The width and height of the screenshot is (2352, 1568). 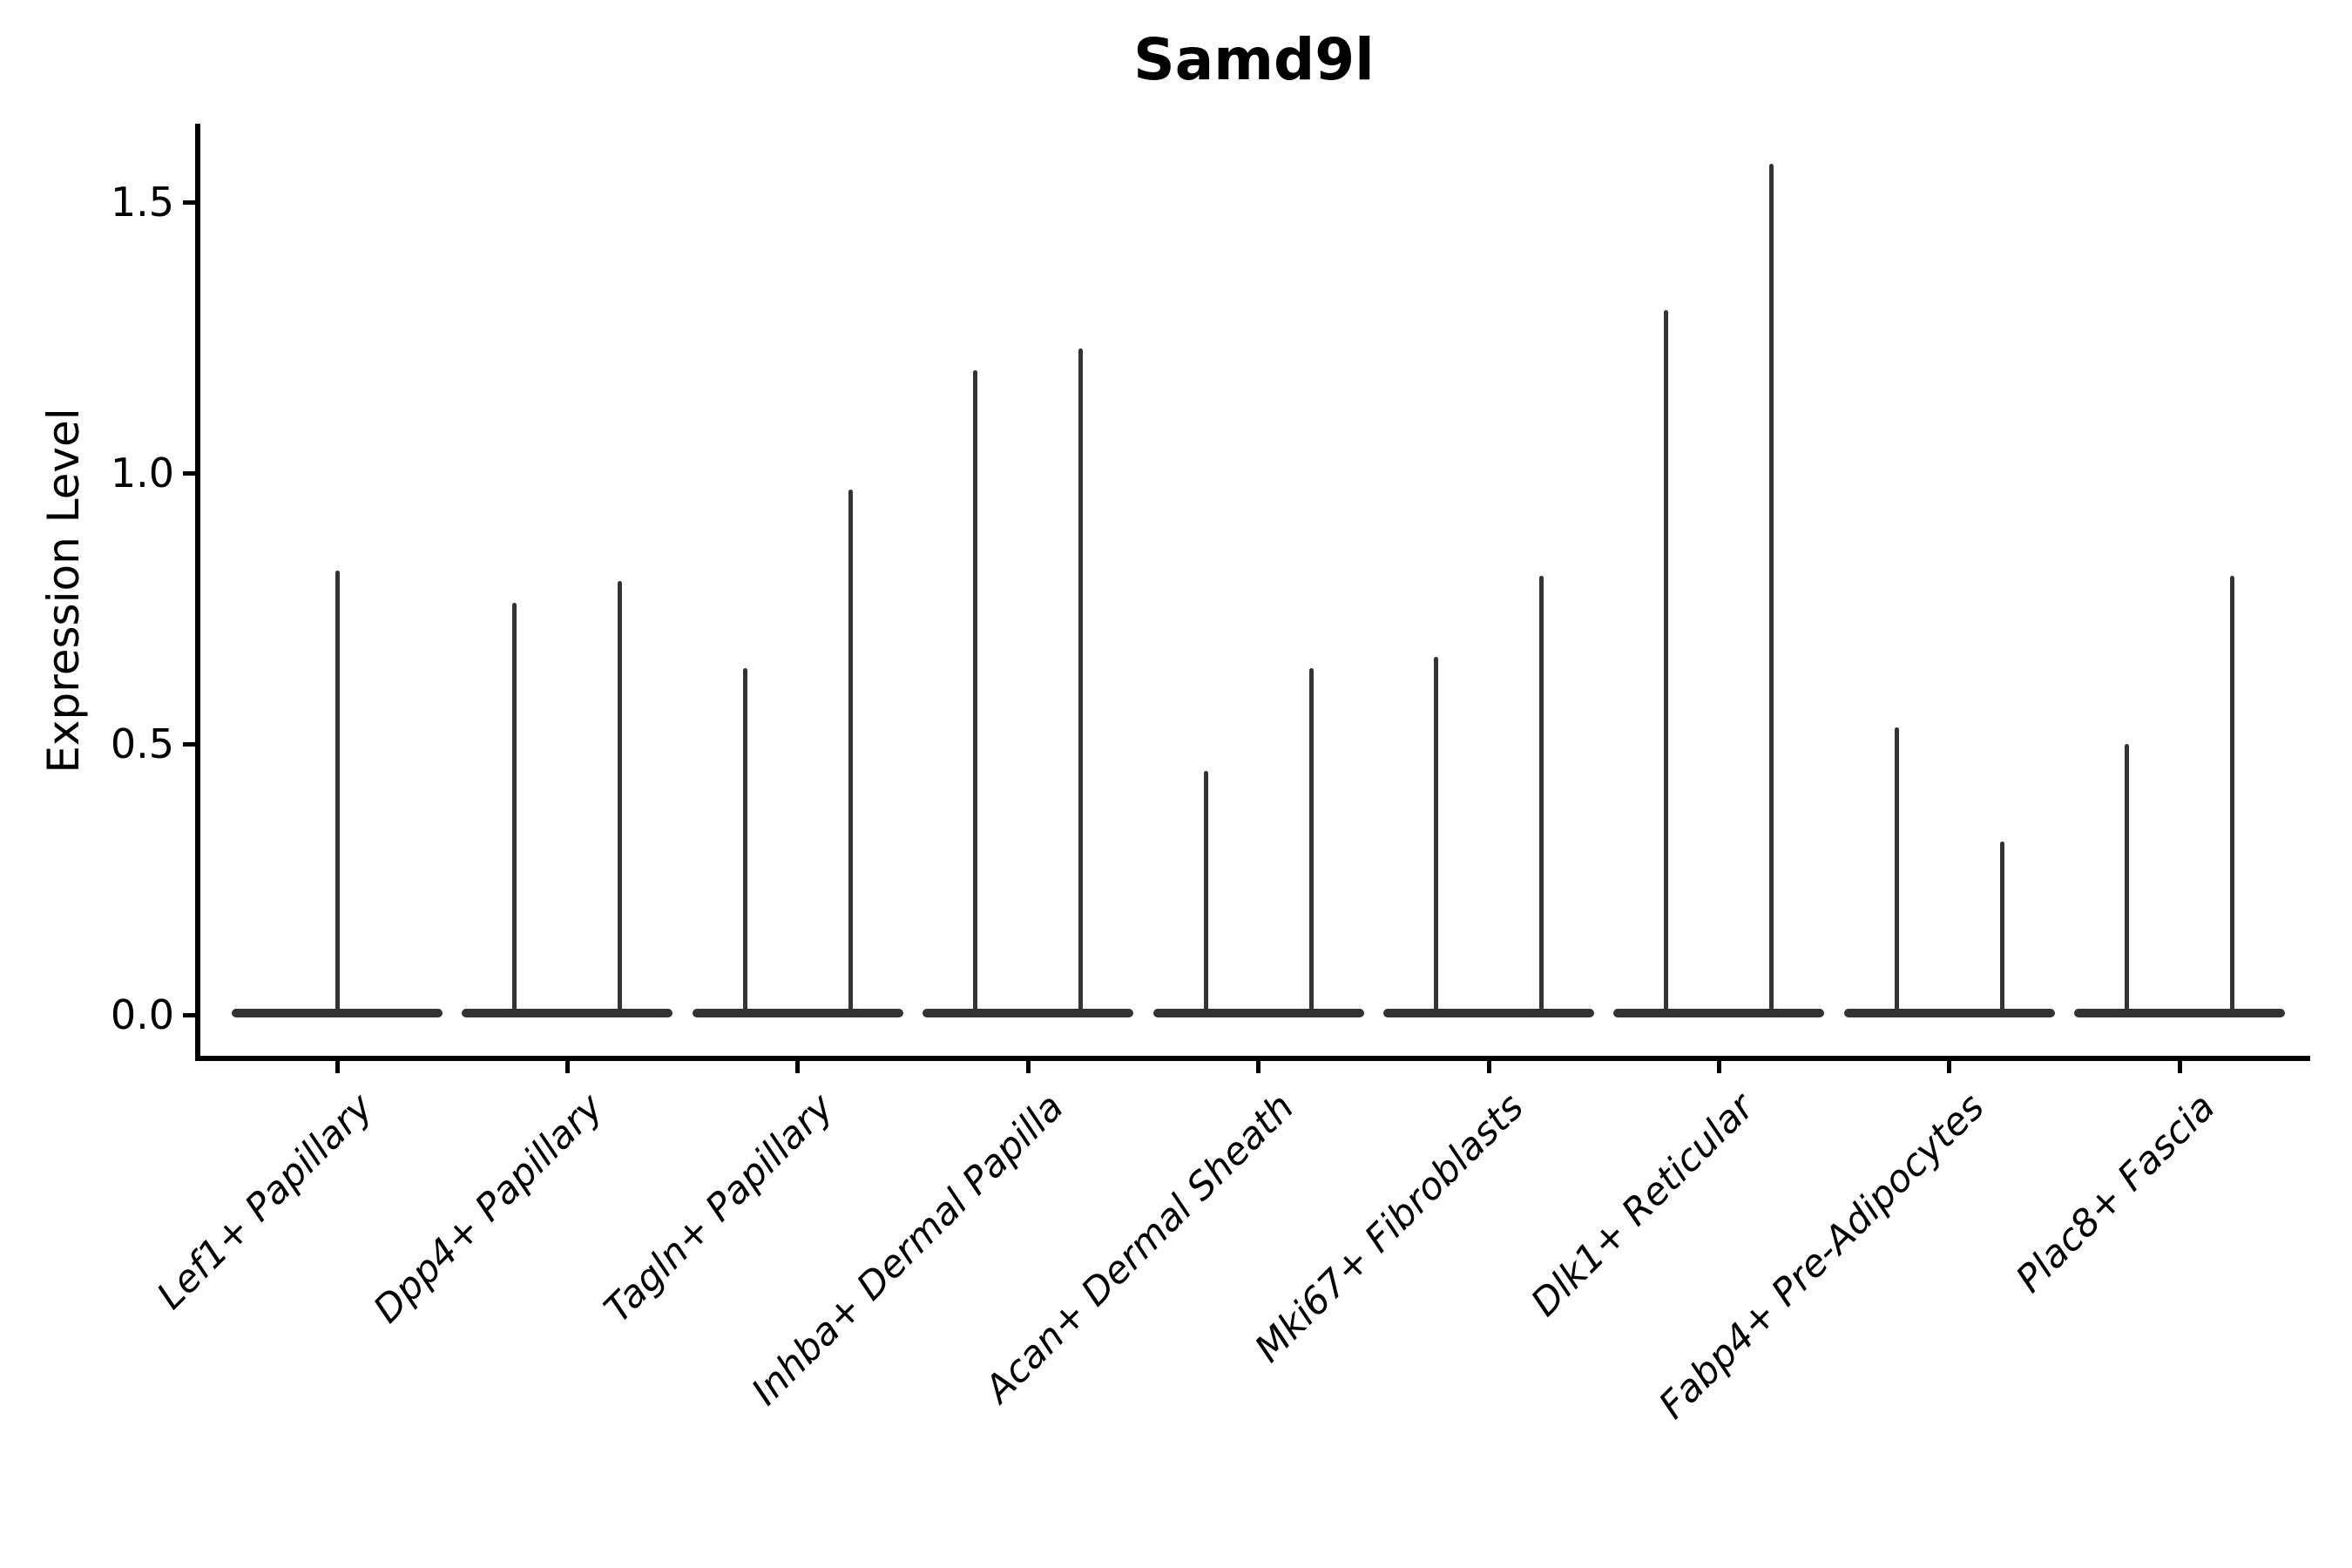 I want to click on y-tick-label: 1.5, so click(x=142, y=202).